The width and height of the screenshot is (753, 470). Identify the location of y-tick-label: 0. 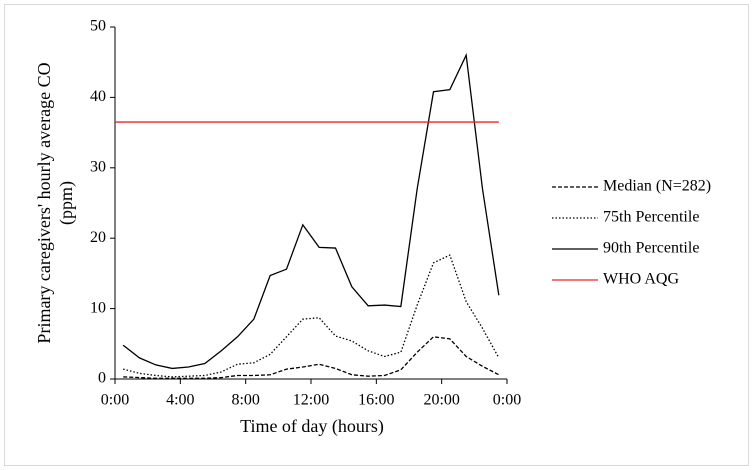
(102, 378).